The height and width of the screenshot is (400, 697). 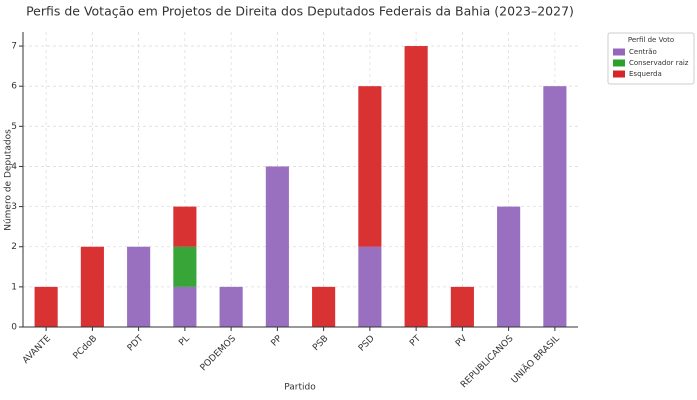 I want to click on legend-label: Centrão, so click(x=643, y=52).